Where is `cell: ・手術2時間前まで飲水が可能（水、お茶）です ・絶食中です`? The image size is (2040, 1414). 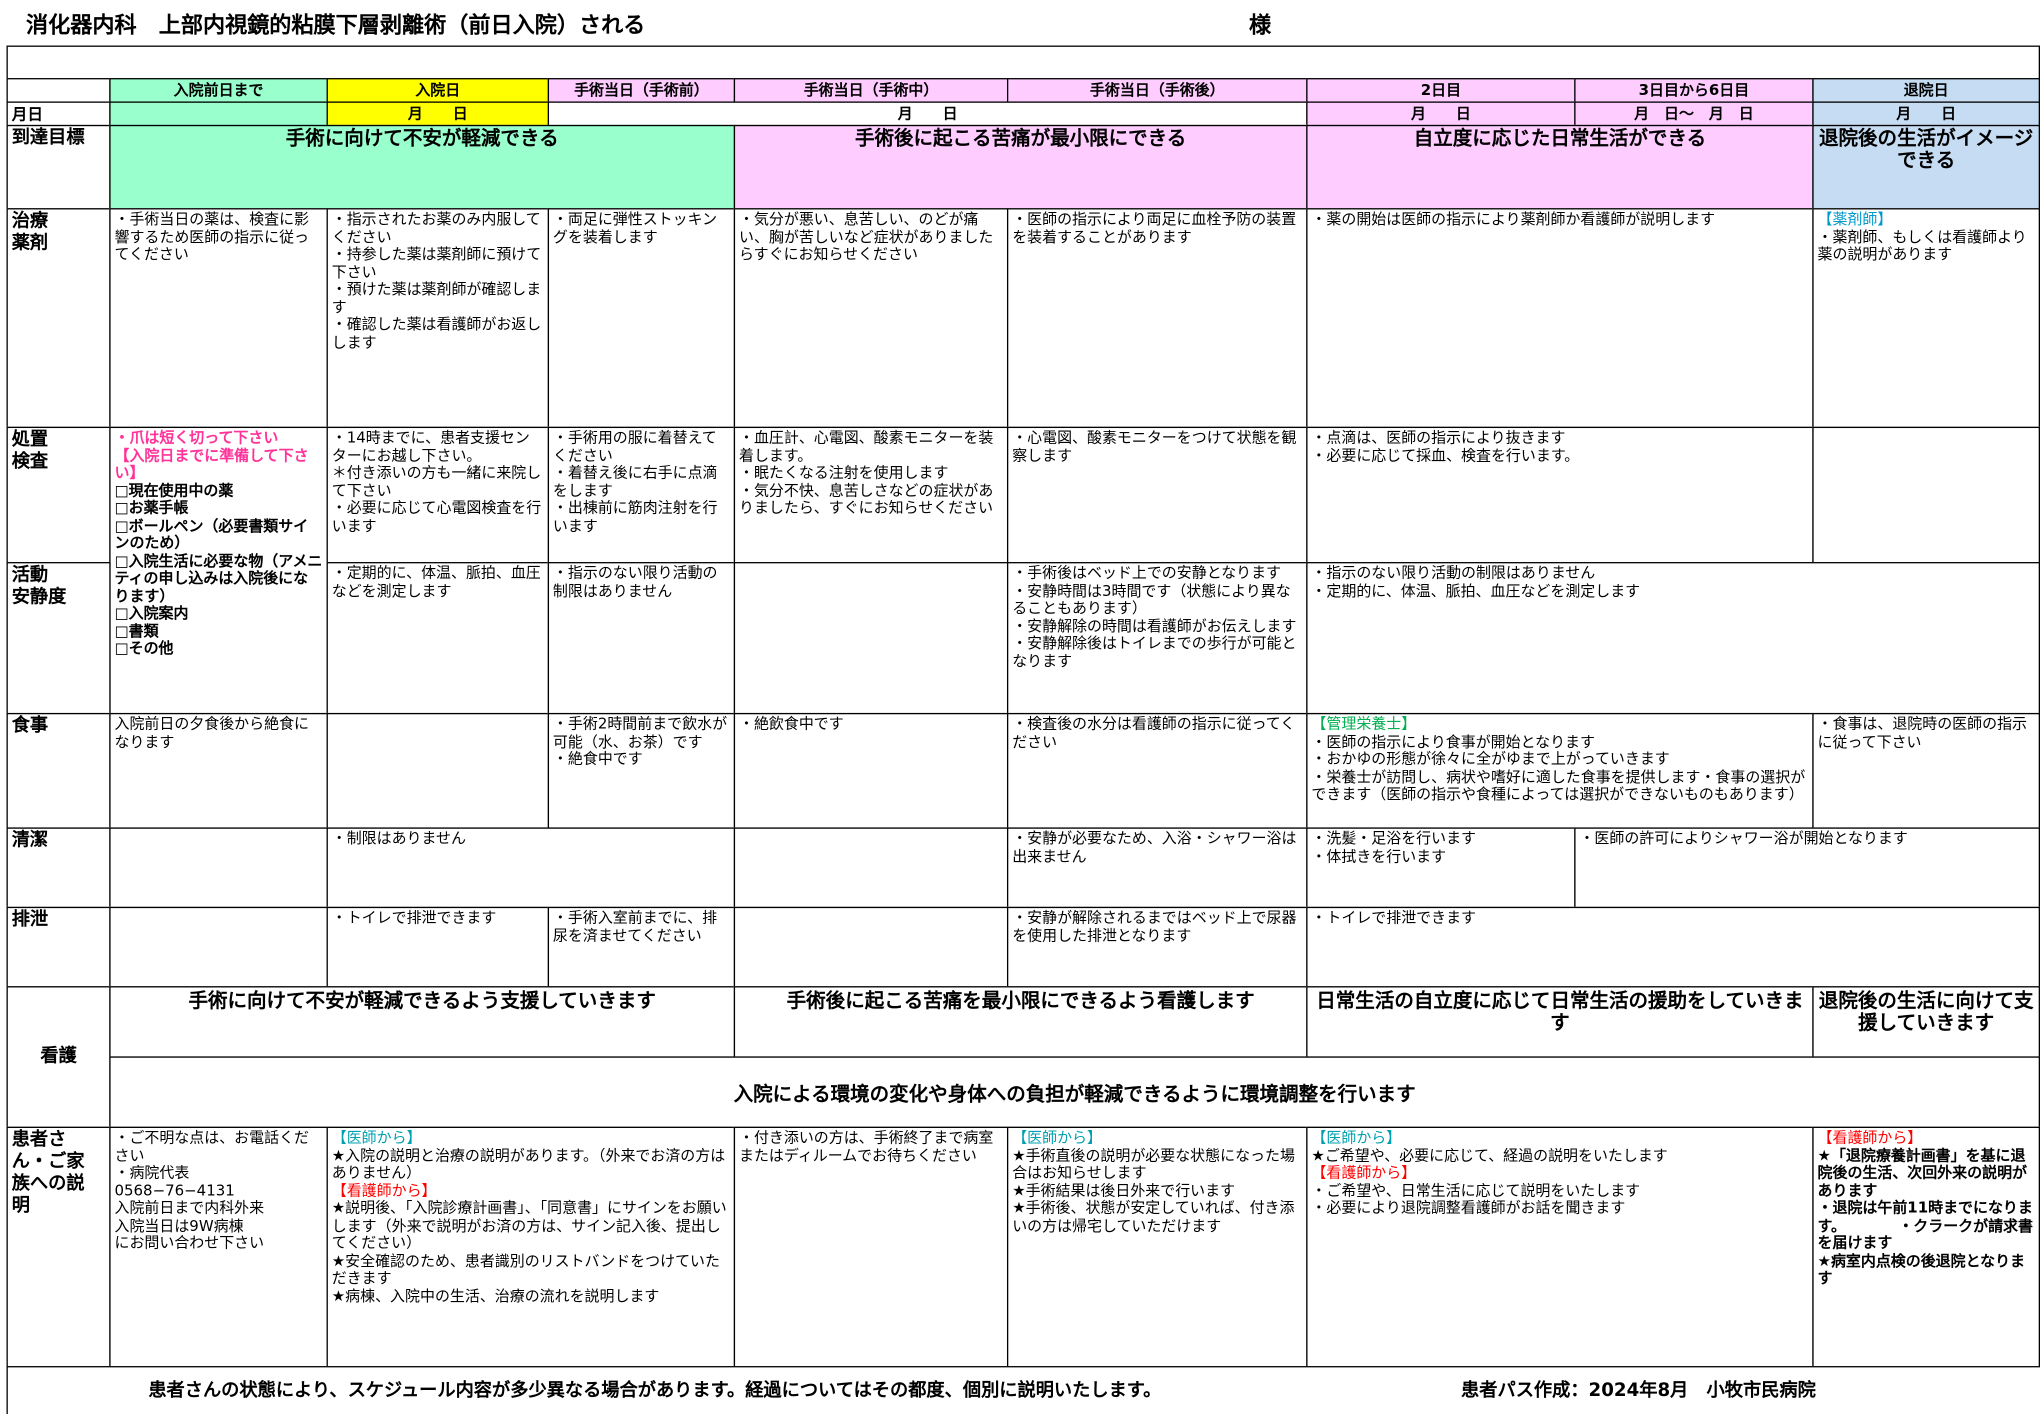 cell: ・手術2時間前まで飲水が可能（水、お茶）です ・絶食中です is located at coordinates (641, 770).